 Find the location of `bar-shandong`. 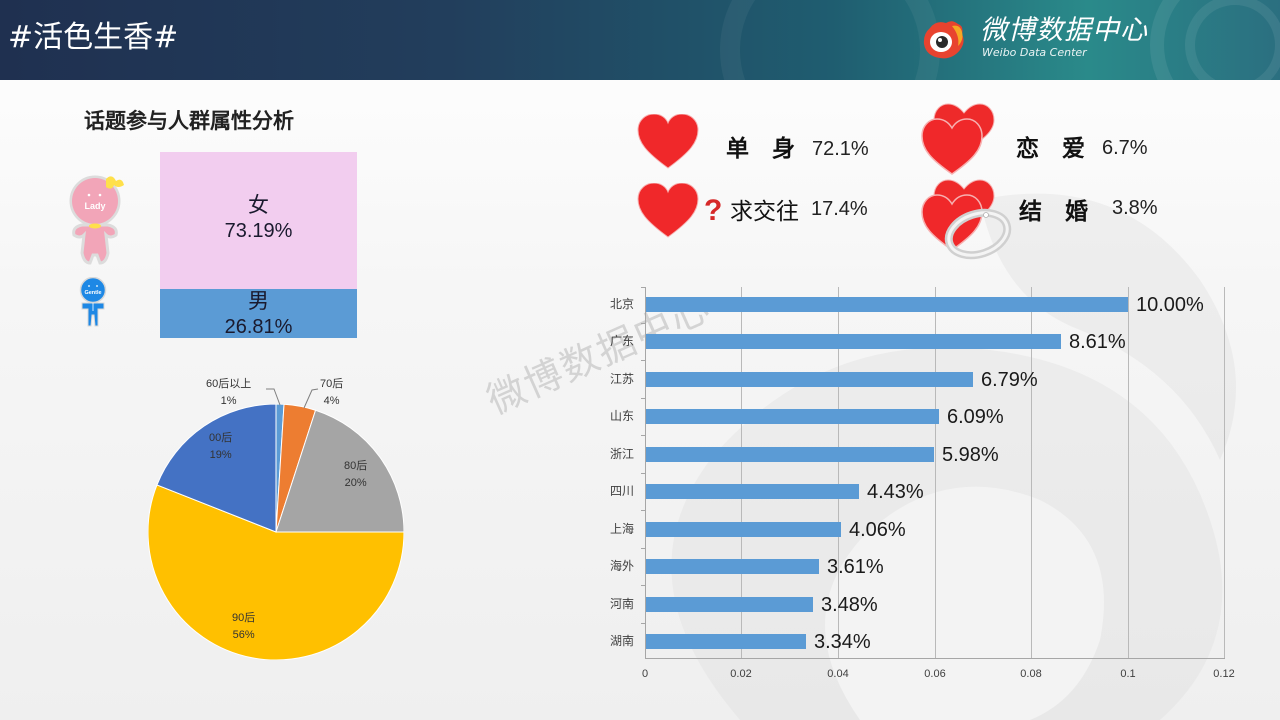

bar-shandong is located at coordinates (792, 416).